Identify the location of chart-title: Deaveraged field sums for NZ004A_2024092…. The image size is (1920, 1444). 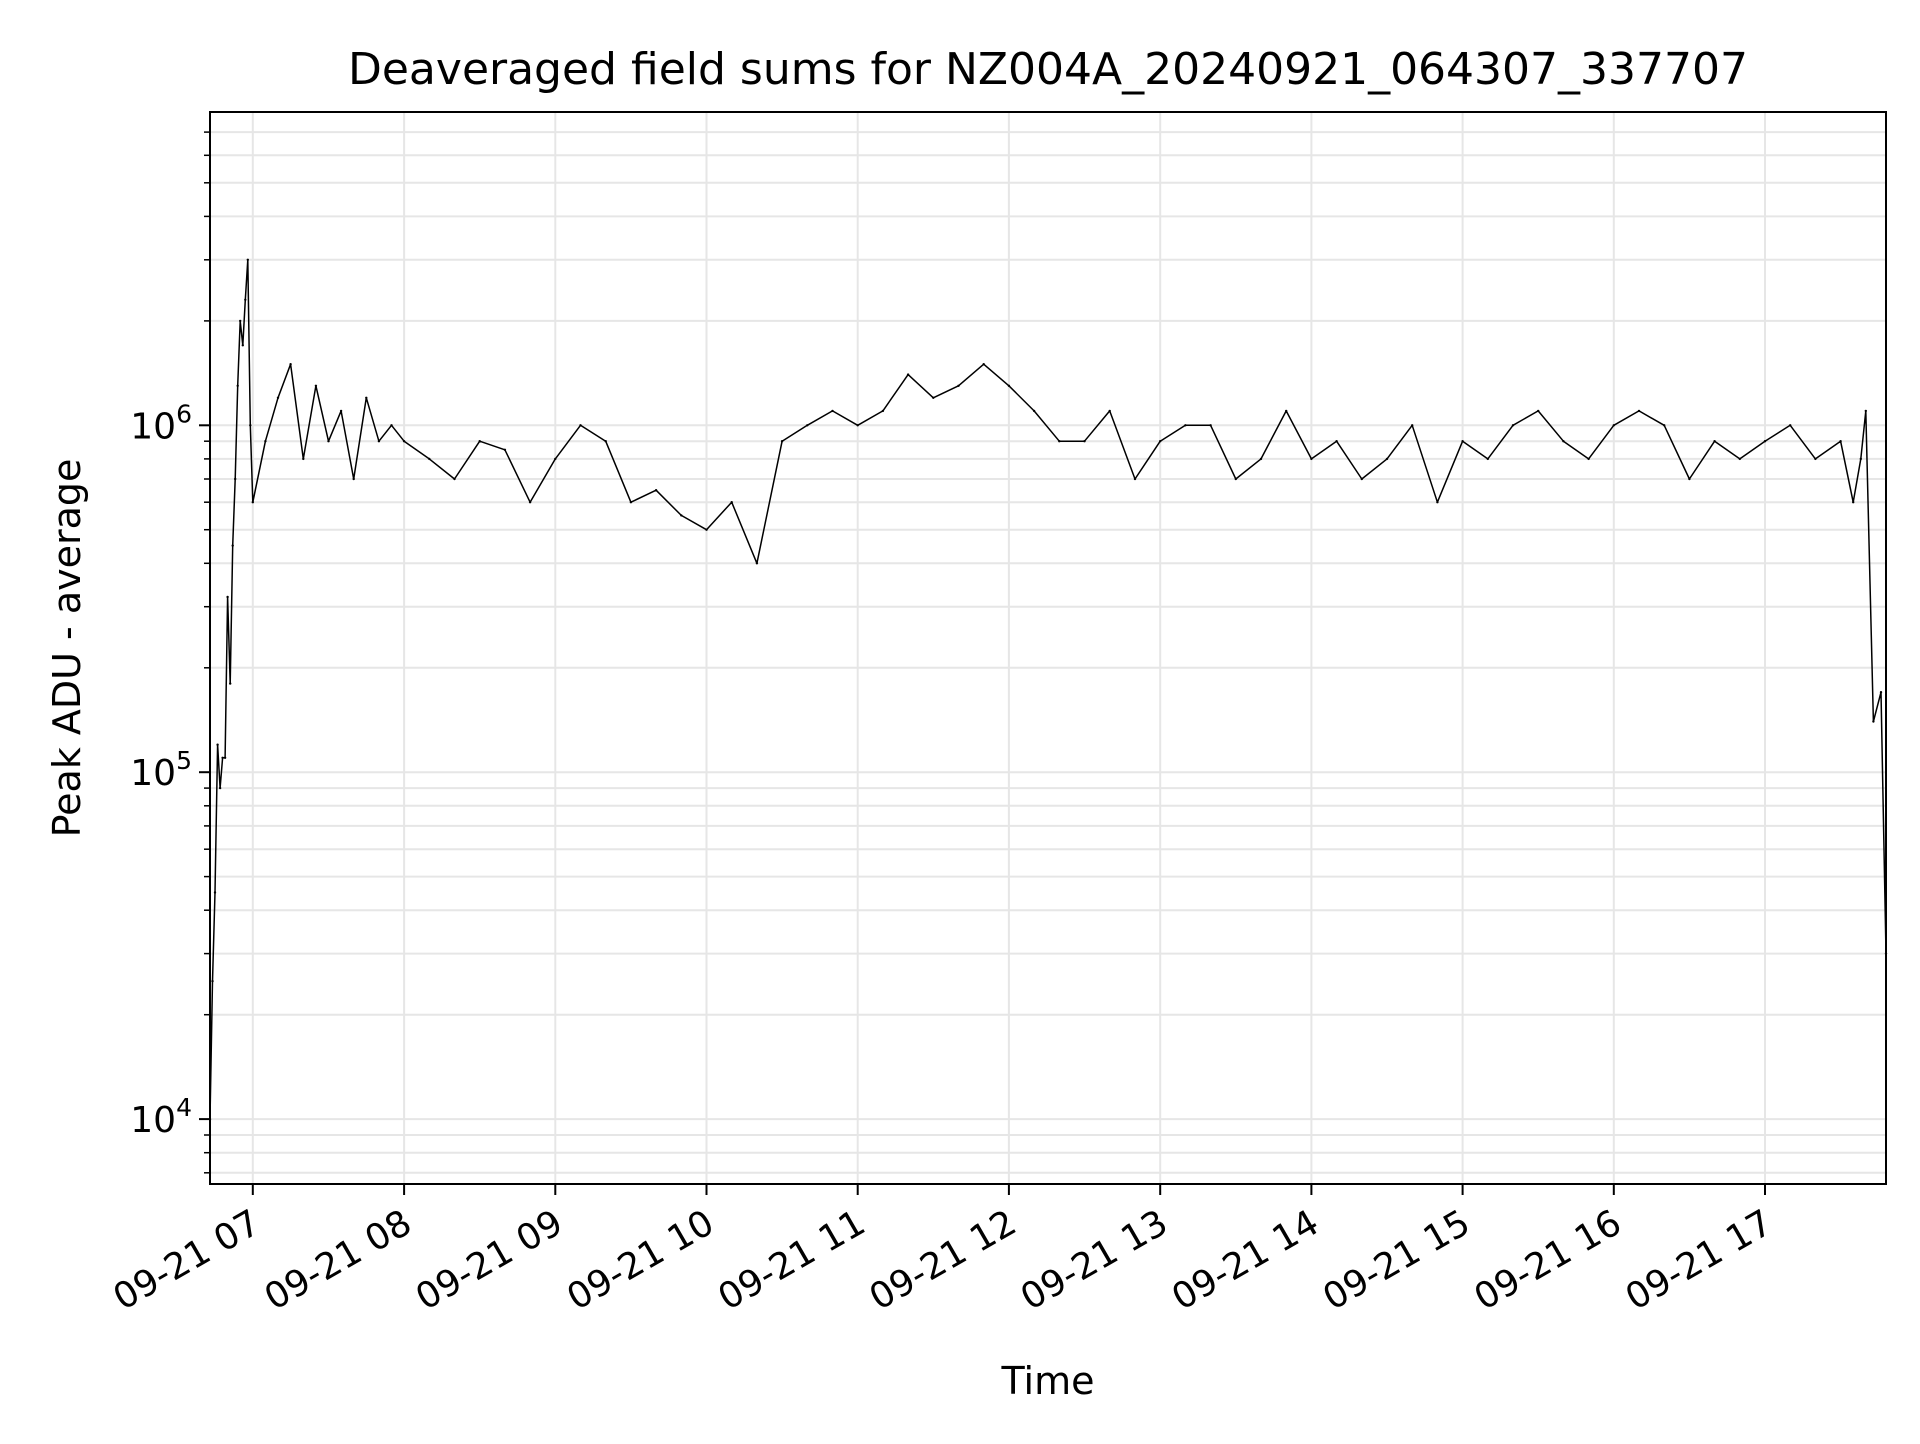
(1048, 69).